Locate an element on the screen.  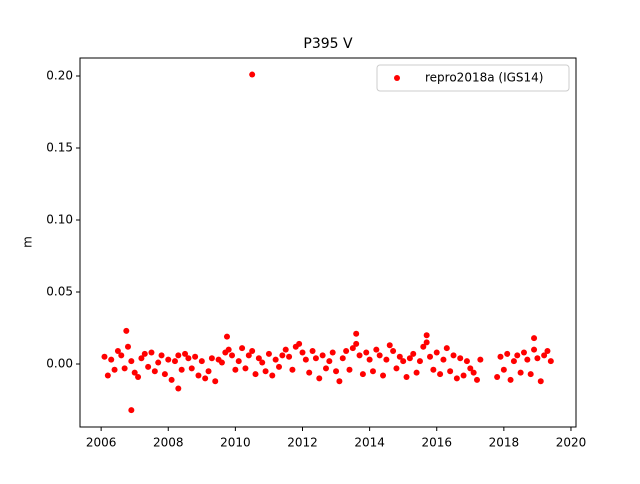
legend-label: repro2018a (IGS14) is located at coordinates (484, 78).